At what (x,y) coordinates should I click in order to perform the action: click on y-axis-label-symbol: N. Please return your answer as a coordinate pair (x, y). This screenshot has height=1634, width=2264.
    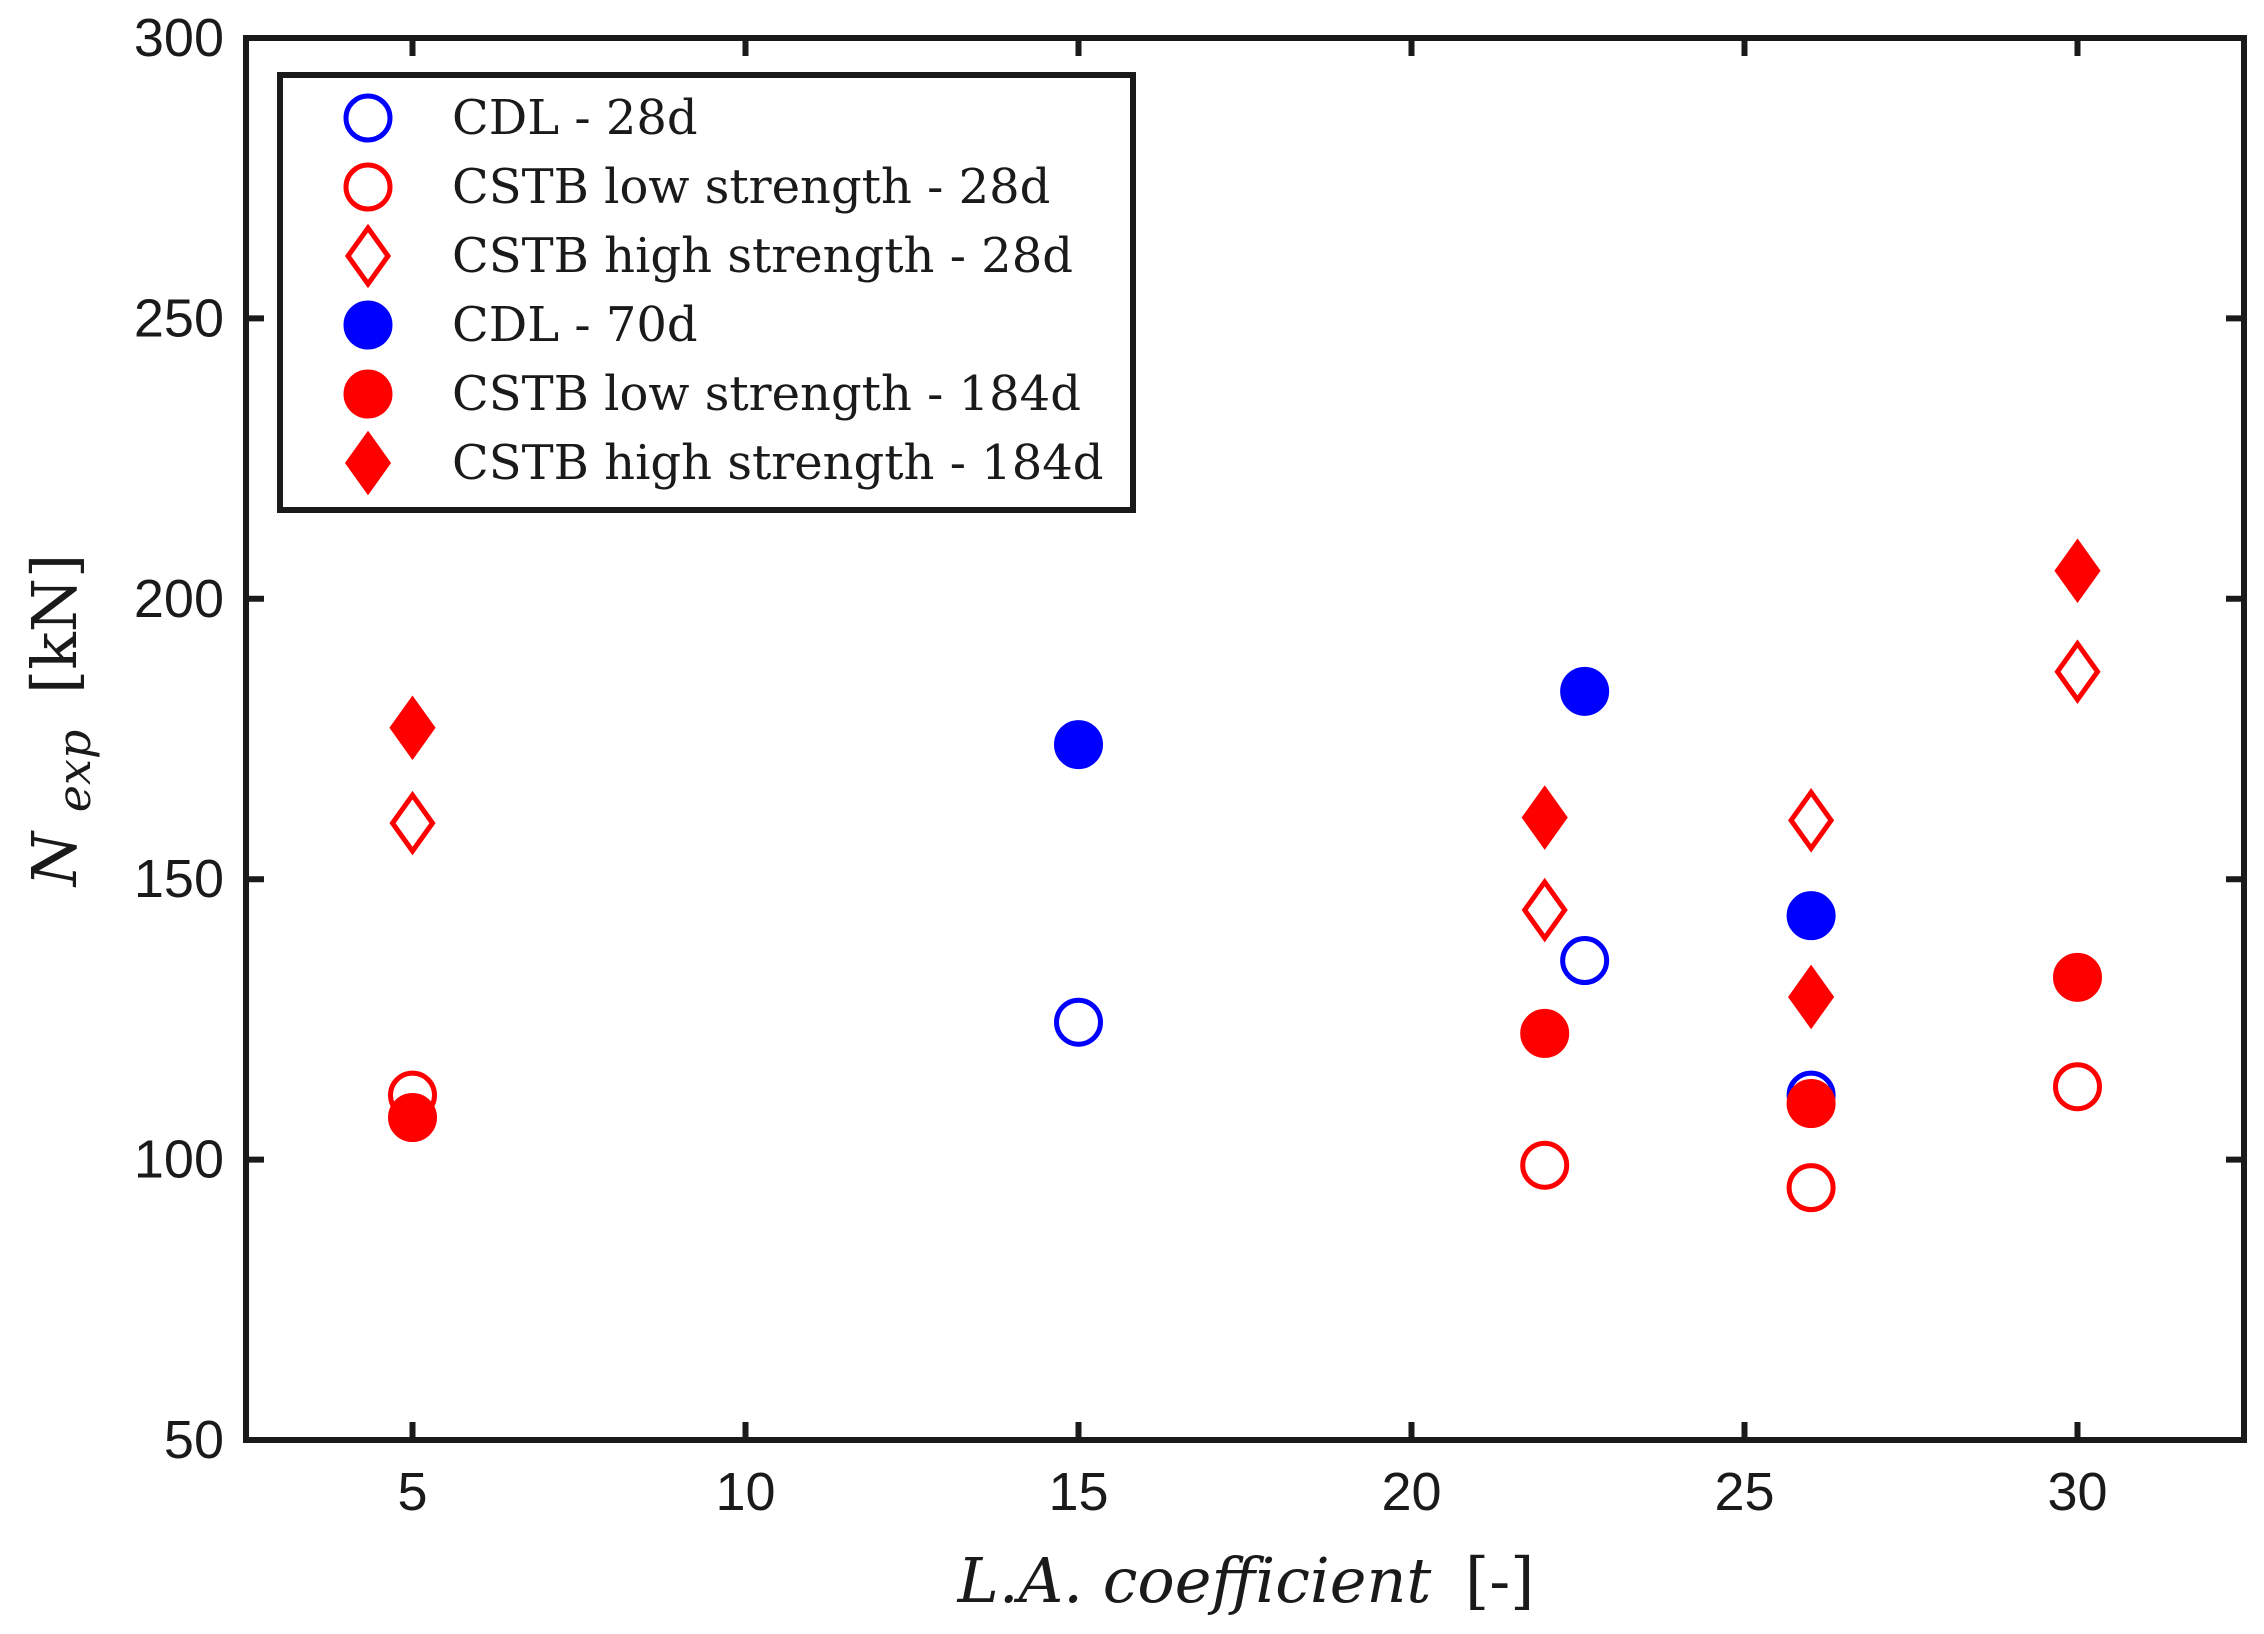
    Looking at the image, I should click on (54, 858).